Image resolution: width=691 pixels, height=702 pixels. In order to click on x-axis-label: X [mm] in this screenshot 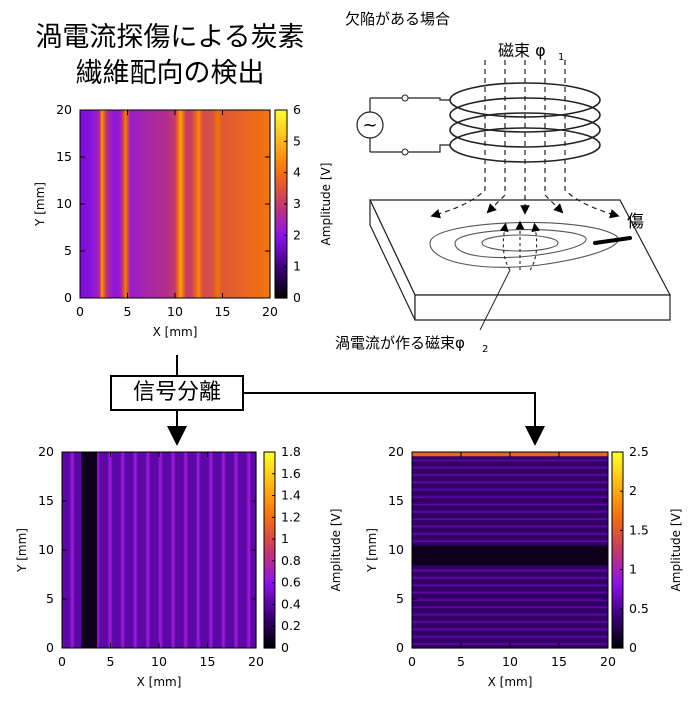, I will do `click(159, 682)`.